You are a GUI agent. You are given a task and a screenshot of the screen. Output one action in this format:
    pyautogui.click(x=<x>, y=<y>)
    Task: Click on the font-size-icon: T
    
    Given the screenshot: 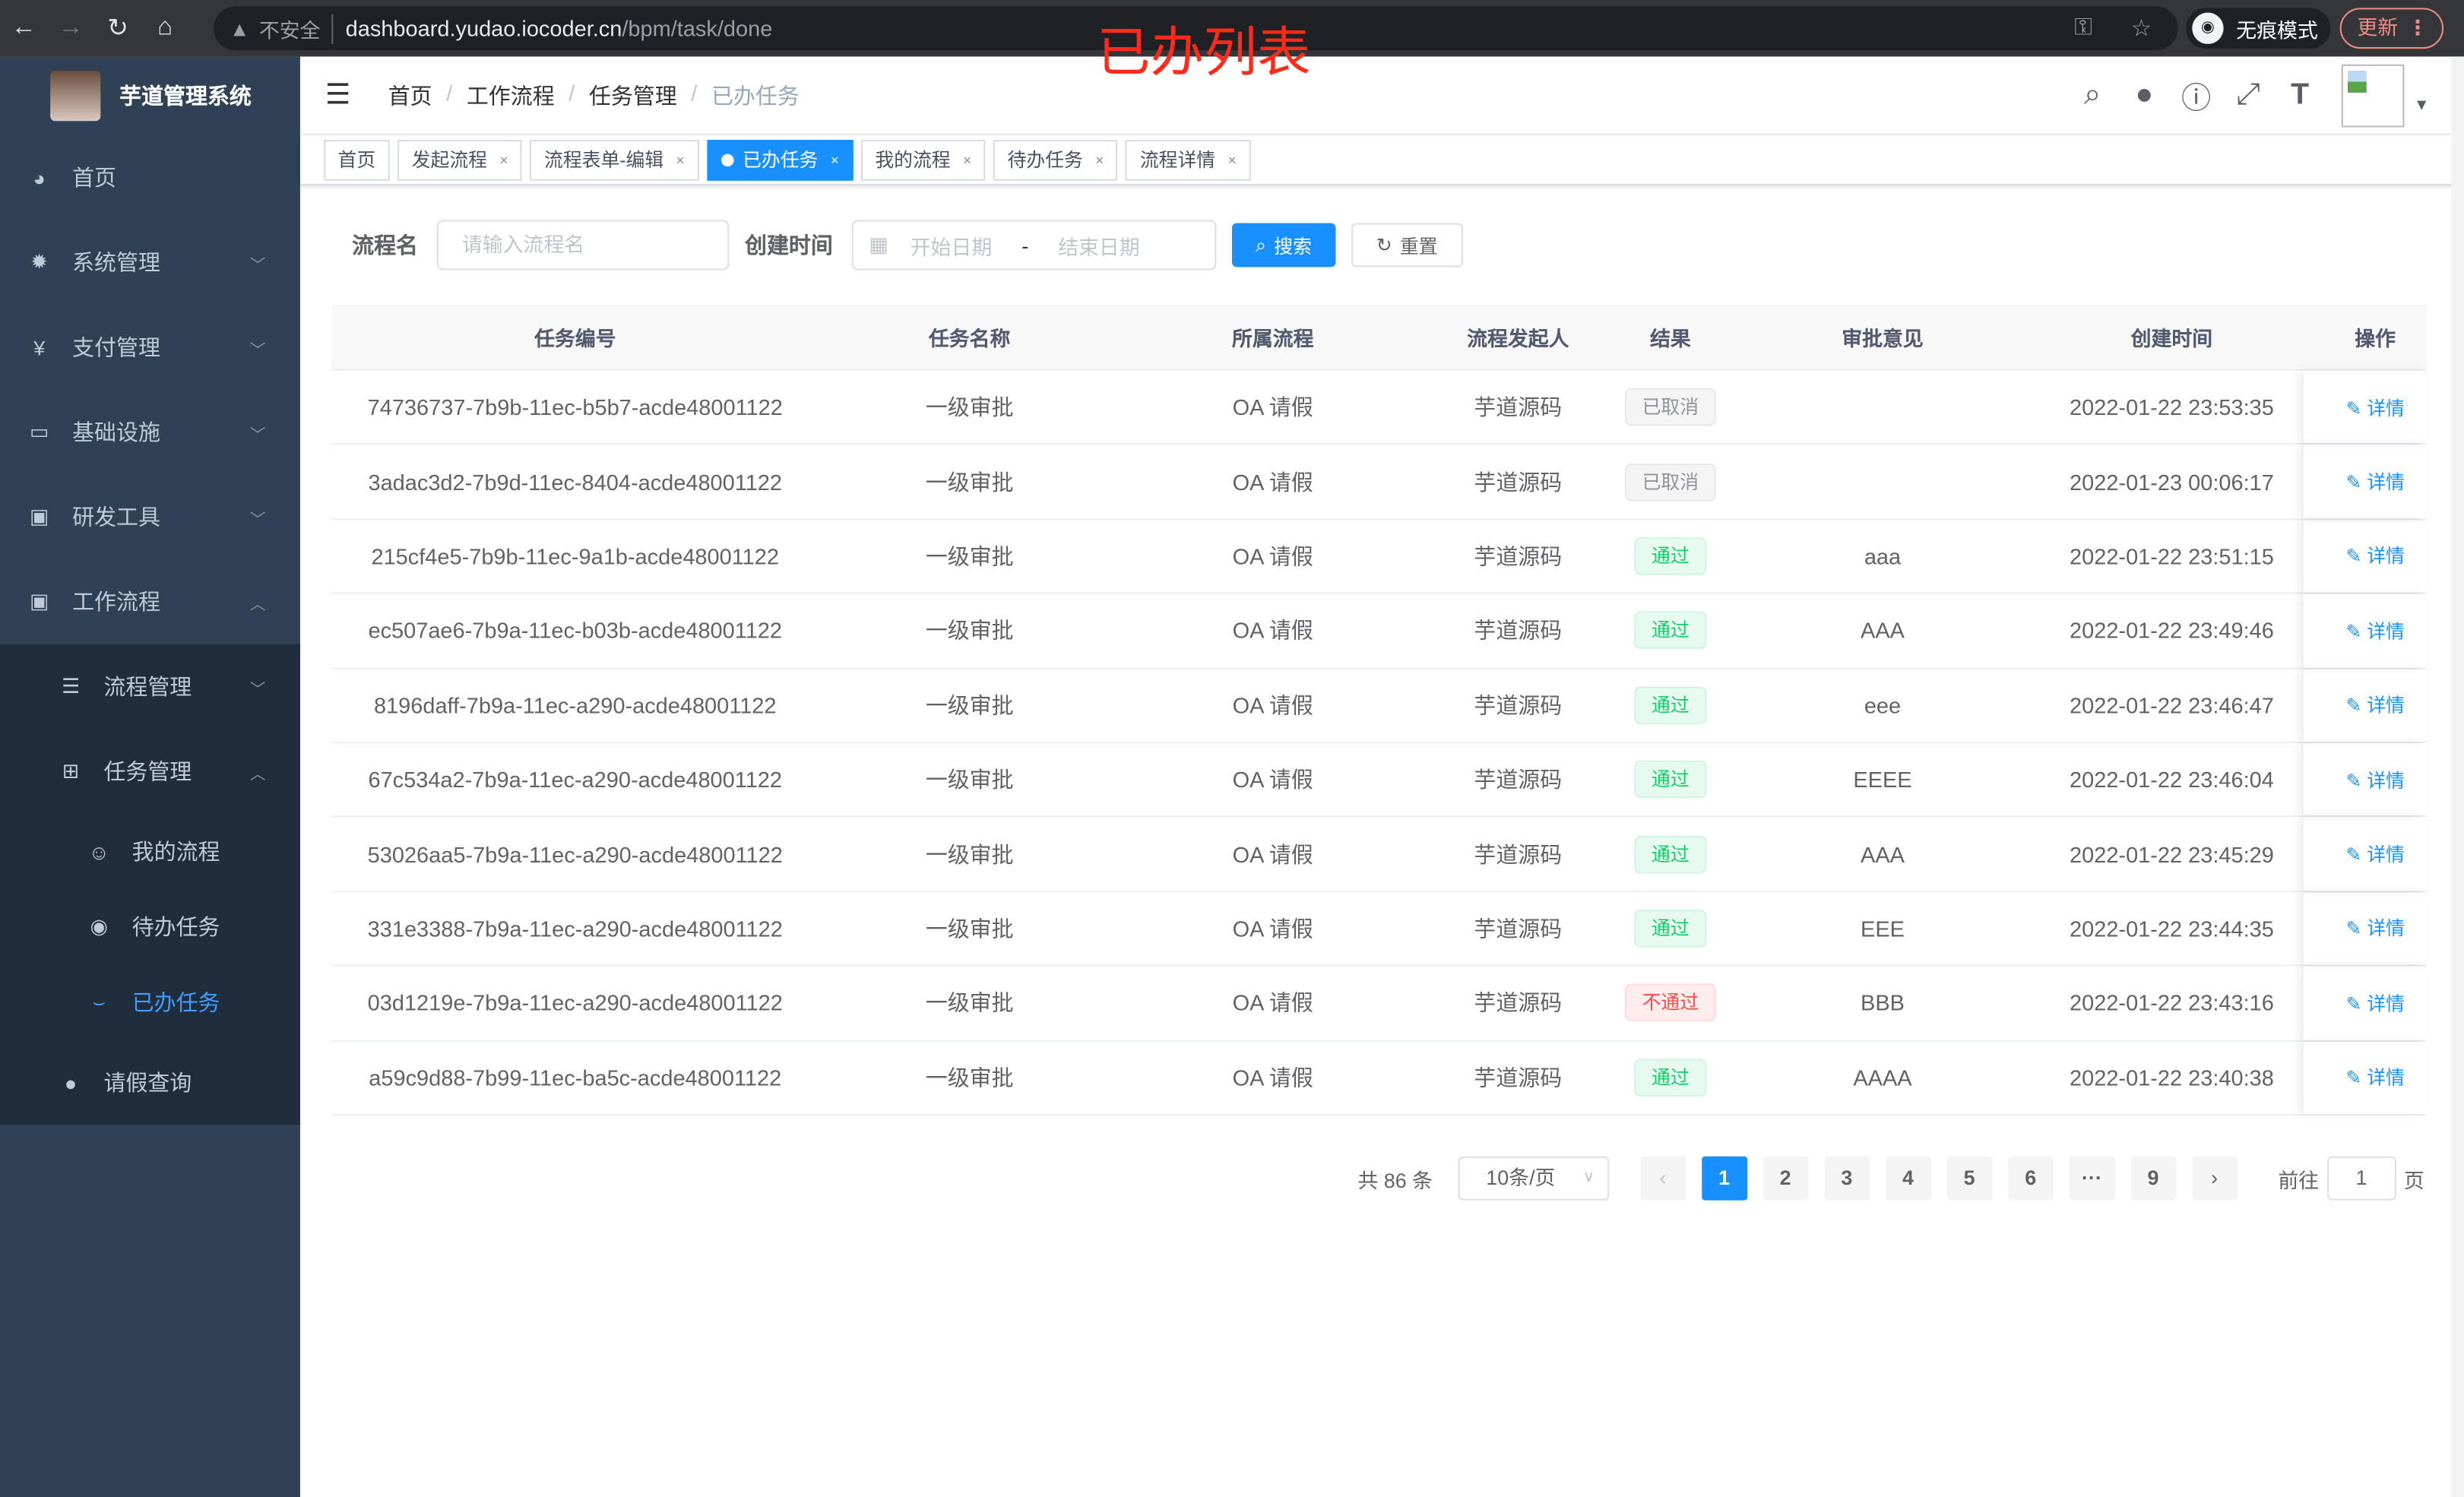 What is the action you would take?
    pyautogui.click(x=2300, y=95)
    